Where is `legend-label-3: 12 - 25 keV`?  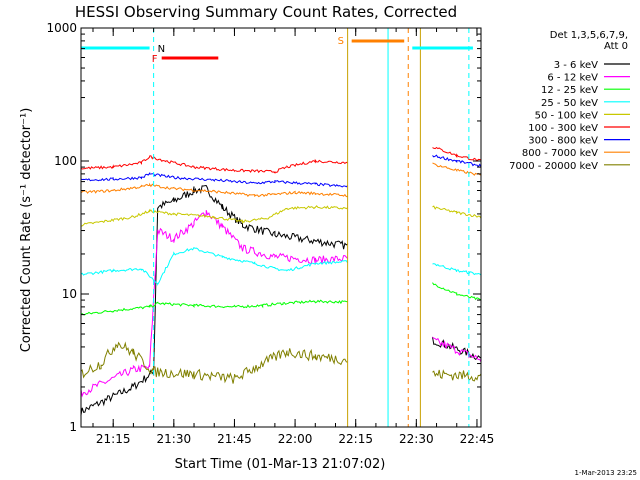
legend-label-3: 12 - 25 keV is located at coordinates (569, 90).